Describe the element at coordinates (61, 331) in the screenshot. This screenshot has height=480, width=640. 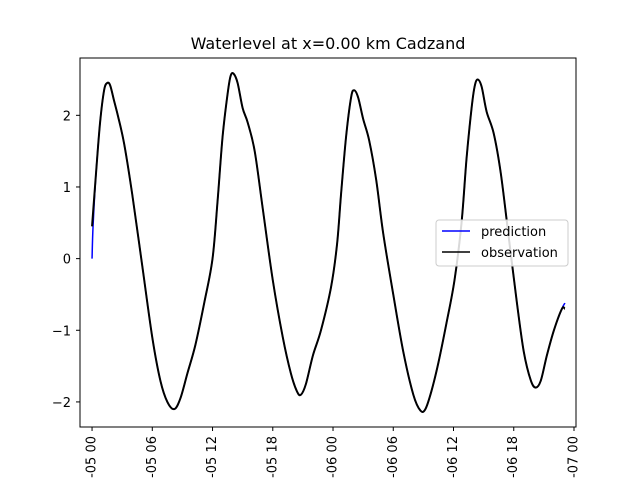
I see `y-tick-label: −1` at that location.